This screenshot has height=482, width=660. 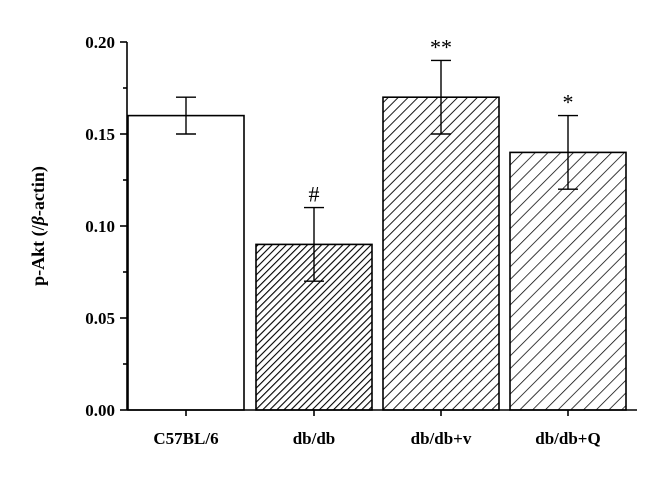 I want to click on significance-mark-2: **, so click(x=441, y=46).